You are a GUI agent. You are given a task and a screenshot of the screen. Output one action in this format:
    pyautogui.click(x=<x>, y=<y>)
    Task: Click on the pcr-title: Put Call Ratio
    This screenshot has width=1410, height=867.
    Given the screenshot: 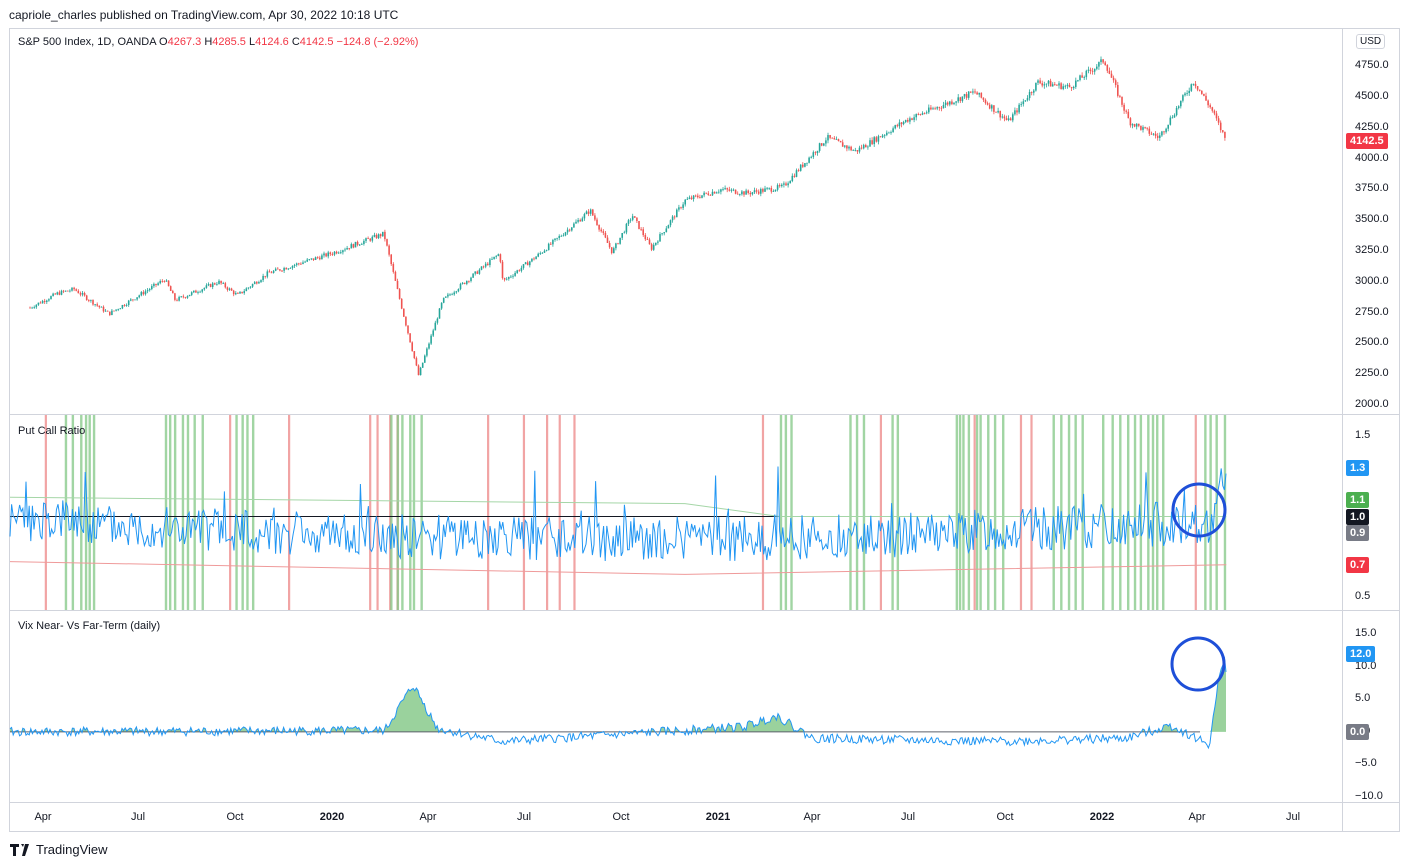 What is the action you would take?
    pyautogui.click(x=52, y=431)
    